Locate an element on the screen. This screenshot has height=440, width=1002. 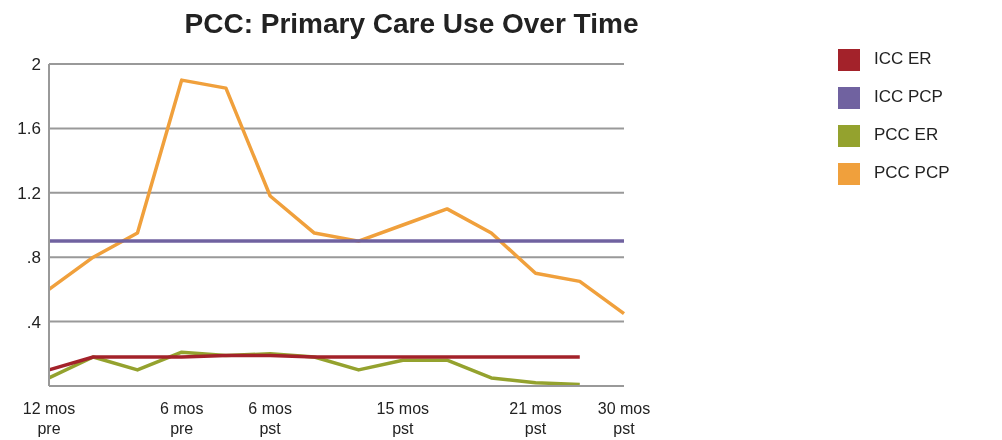
legend-label: ICC ER is located at coordinates (903, 58).